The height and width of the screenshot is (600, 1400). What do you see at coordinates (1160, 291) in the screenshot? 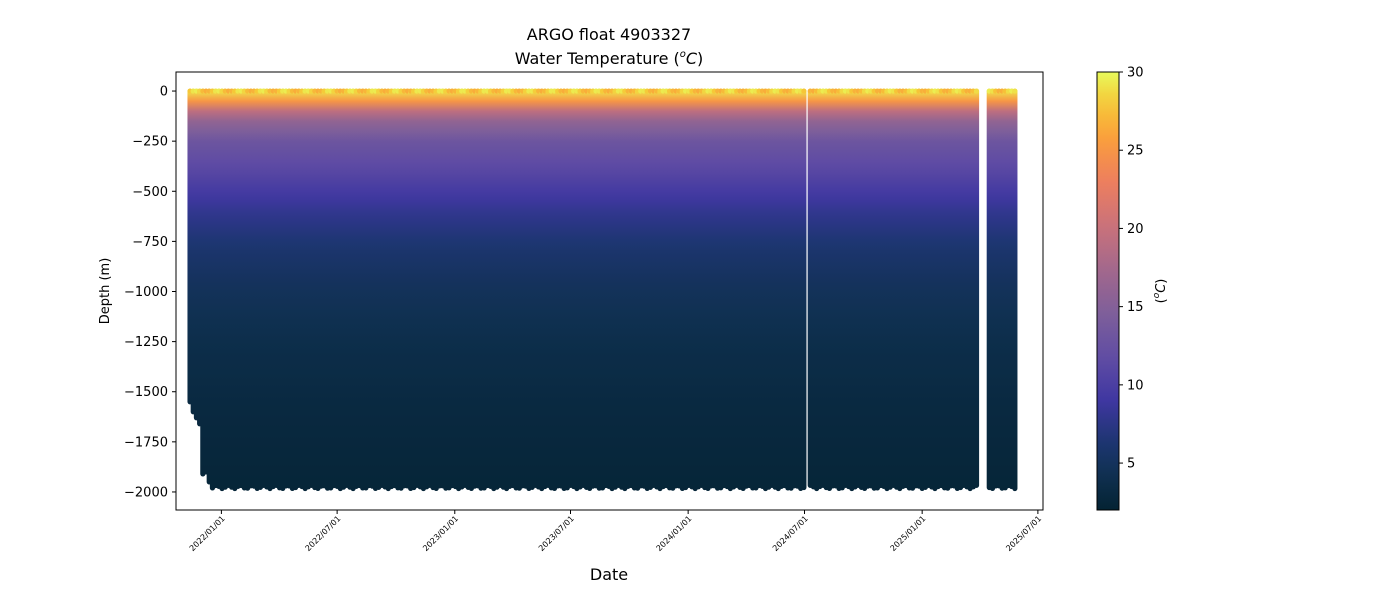
I see `colorbar-label: (oC)` at bounding box center [1160, 291].